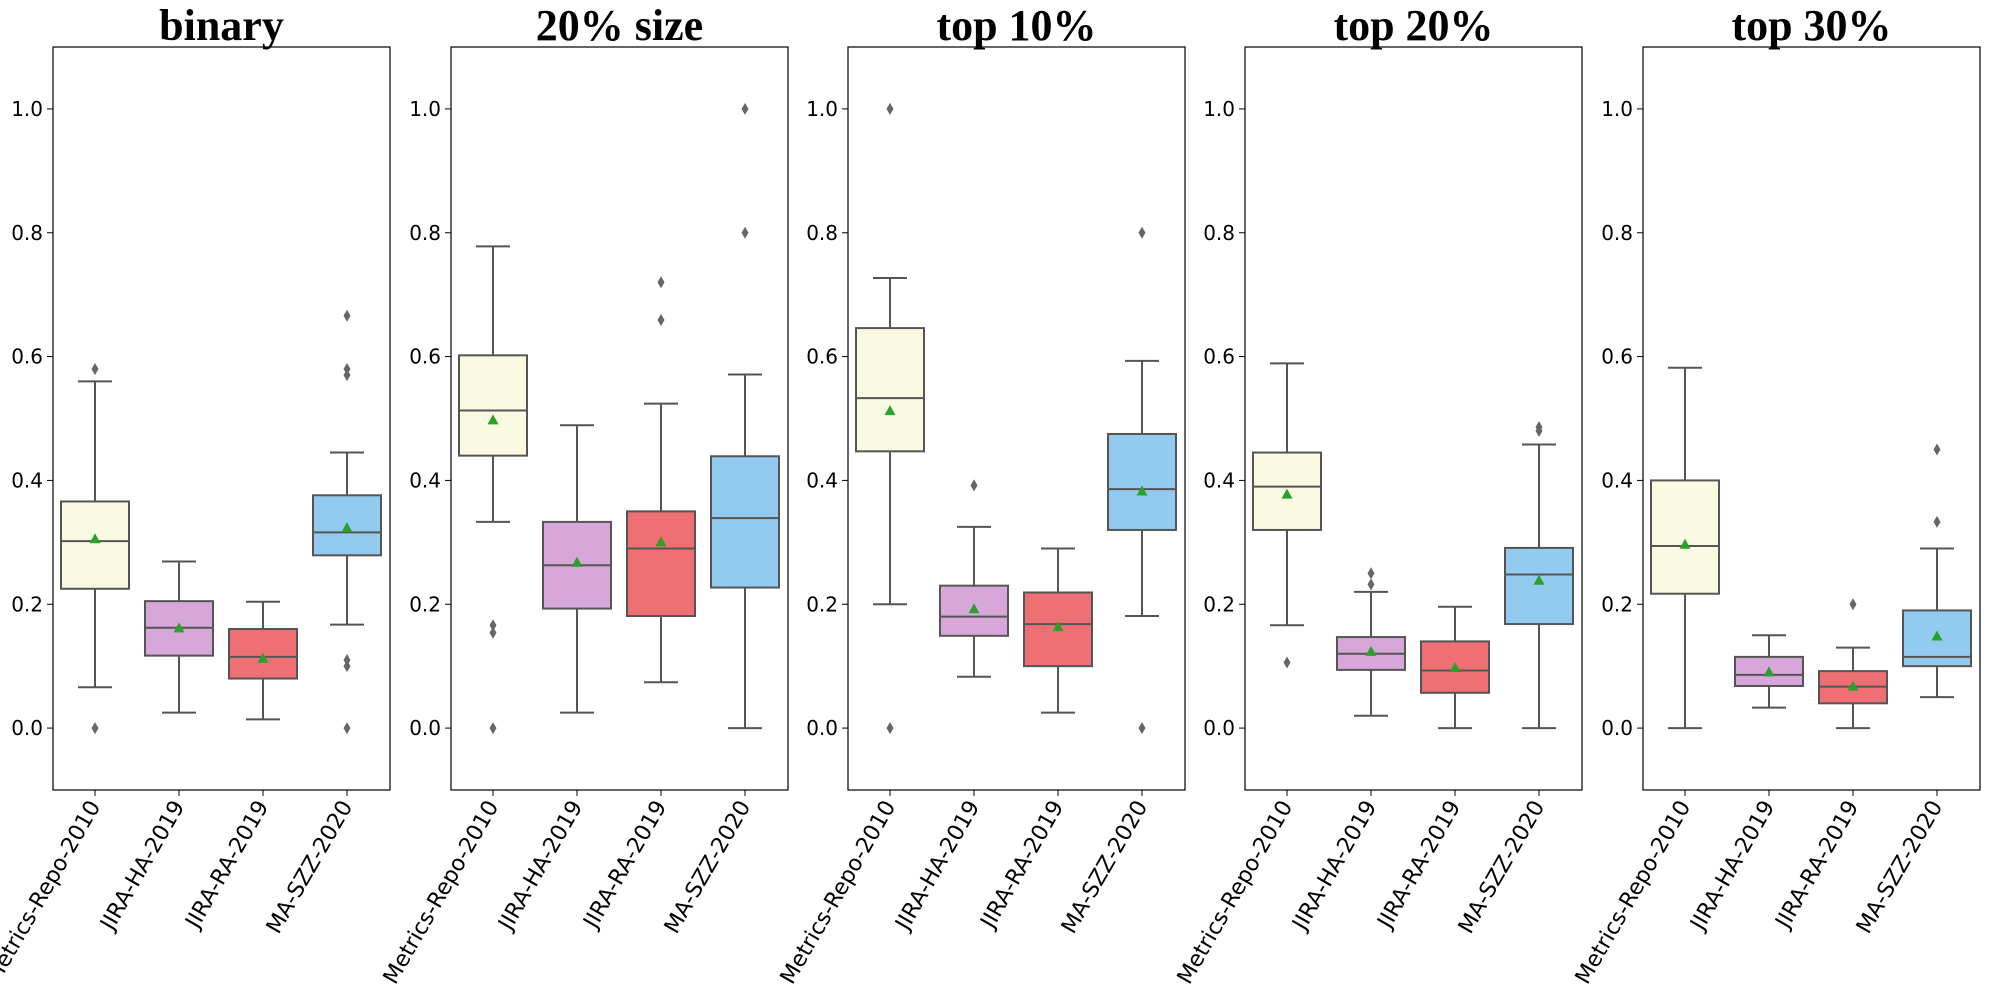 This screenshot has height=994, width=1989. I want to click on panel-title: binary, so click(221, 25).